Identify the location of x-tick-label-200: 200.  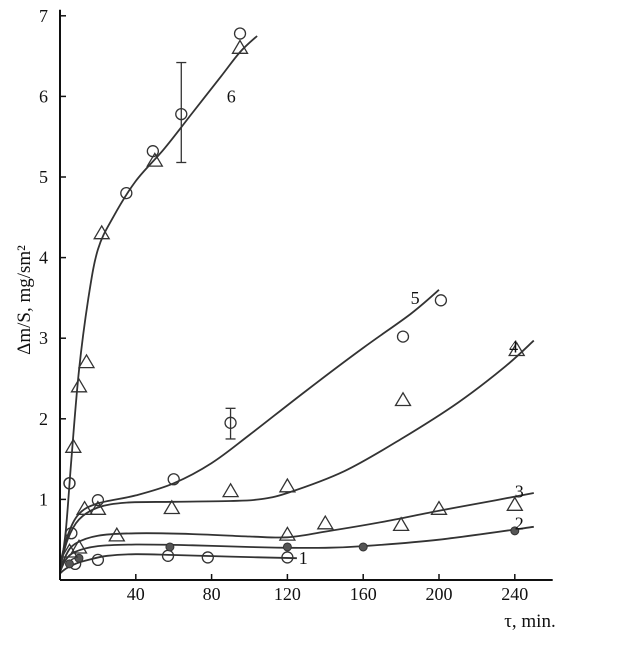
(439, 594).